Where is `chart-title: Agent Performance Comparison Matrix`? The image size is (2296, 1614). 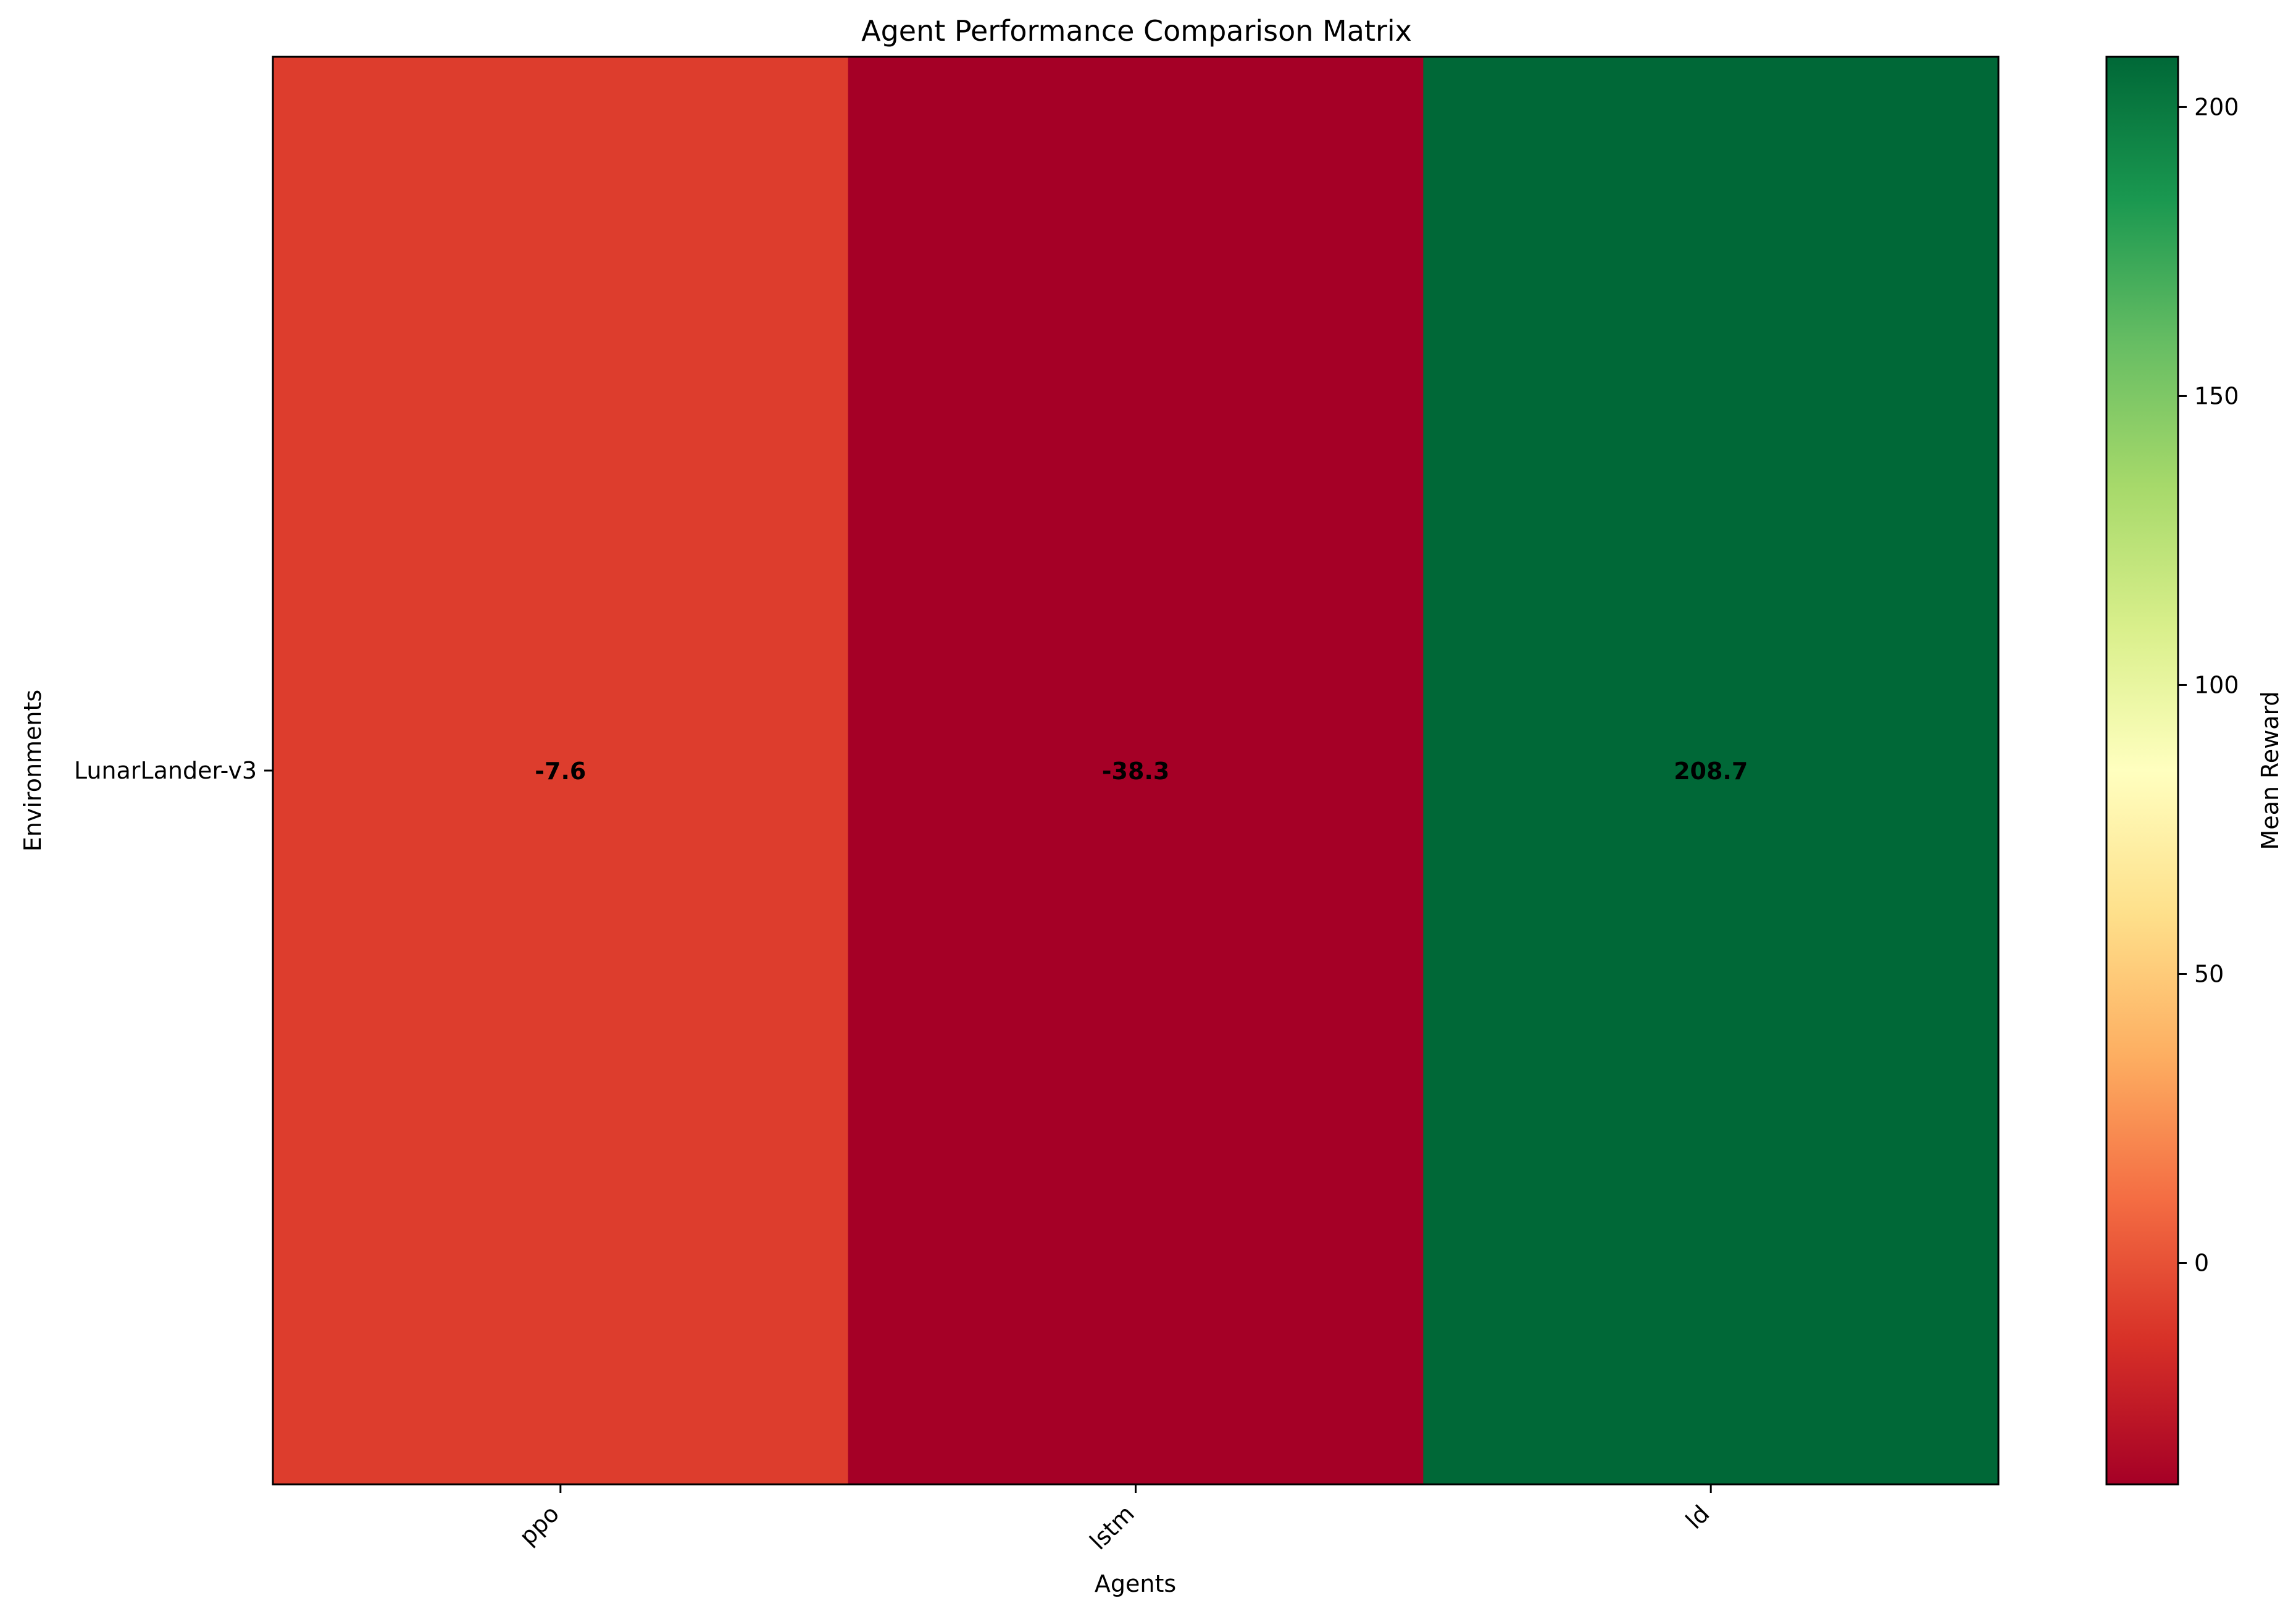
chart-title: Agent Performance Comparison Matrix is located at coordinates (1136, 31).